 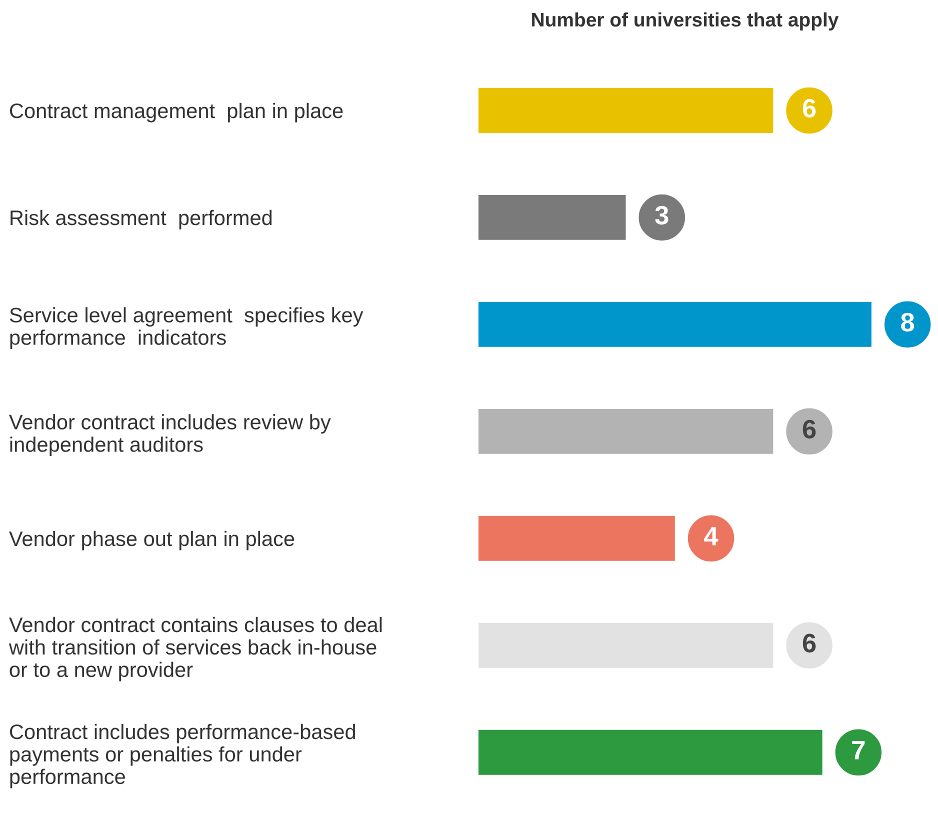 What do you see at coordinates (176, 112) in the screenshot?
I see `y-tick-label: Contract management plan in place` at bounding box center [176, 112].